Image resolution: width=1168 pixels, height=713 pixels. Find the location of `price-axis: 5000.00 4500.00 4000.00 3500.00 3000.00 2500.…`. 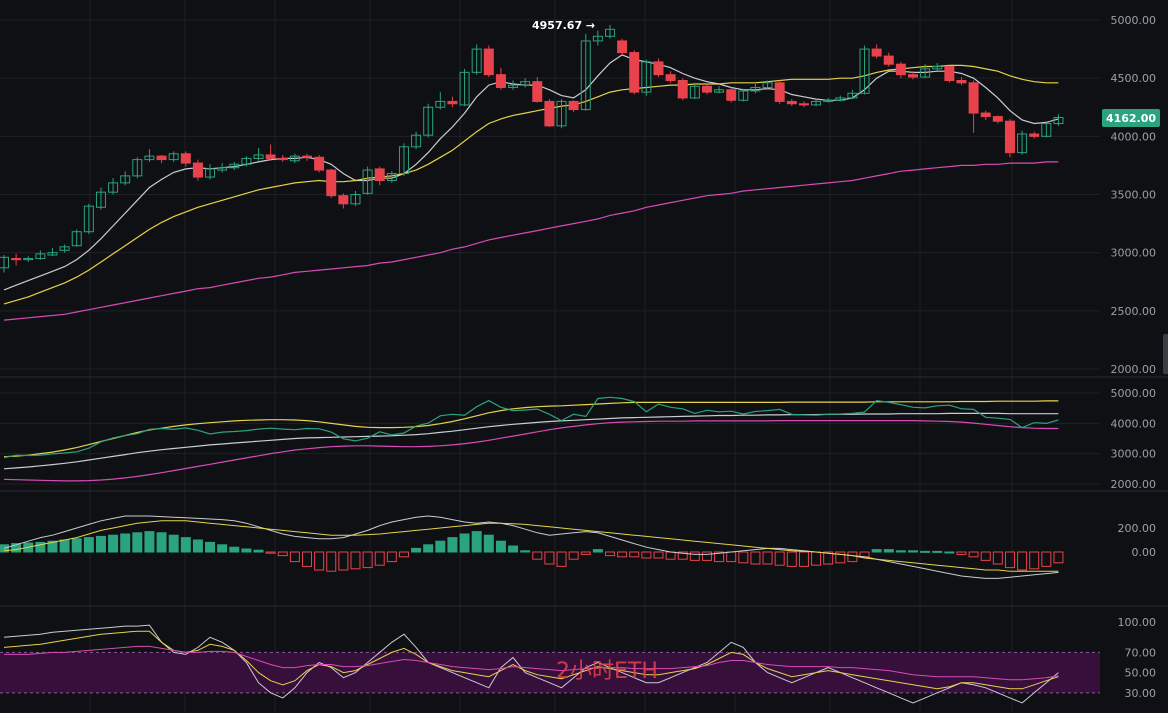

price-axis: 5000.00 4500.00 4000.00 3500.00 3000.00 2500.… is located at coordinates (1134, 357).